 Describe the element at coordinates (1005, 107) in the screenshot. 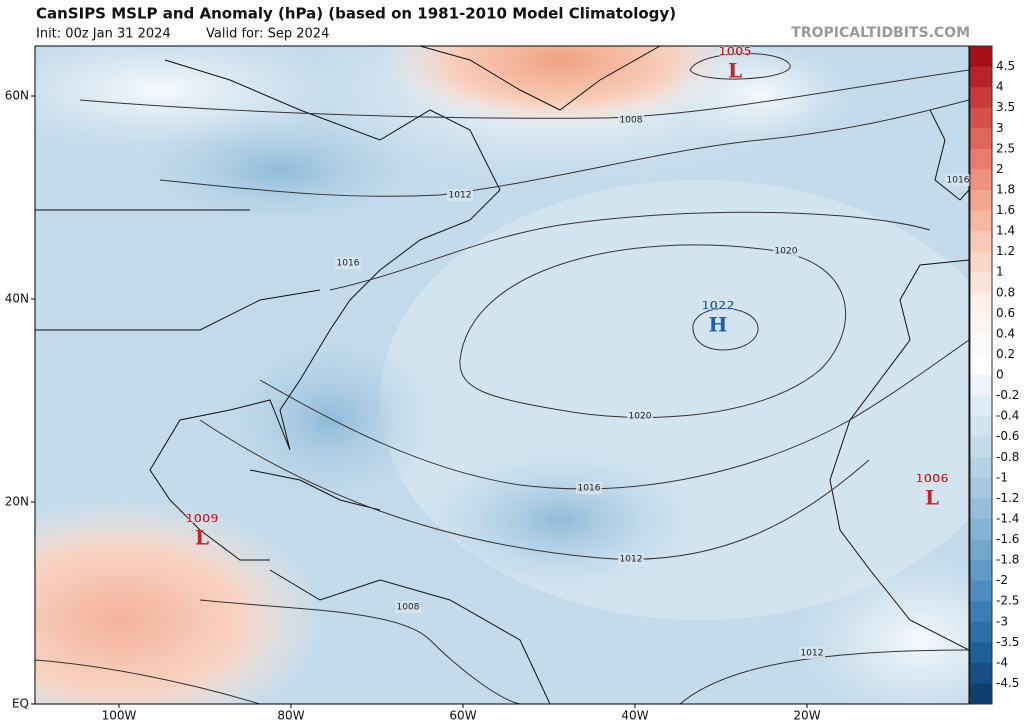

I see `colorbar-label: 3.5` at that location.